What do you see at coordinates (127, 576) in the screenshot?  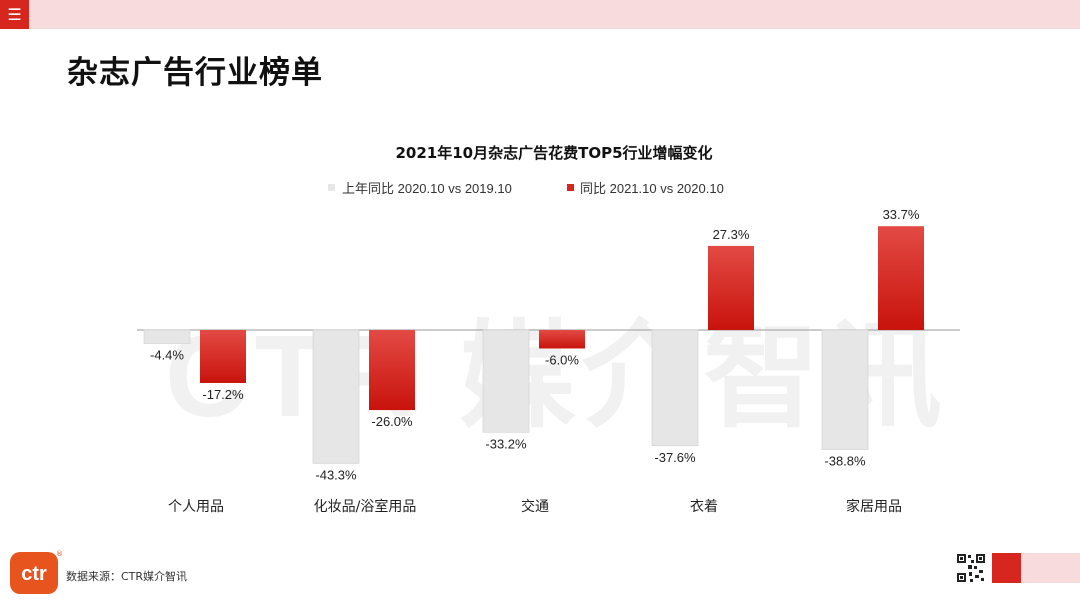 I see `data-source: 数据来源：CTR媒介智讯` at bounding box center [127, 576].